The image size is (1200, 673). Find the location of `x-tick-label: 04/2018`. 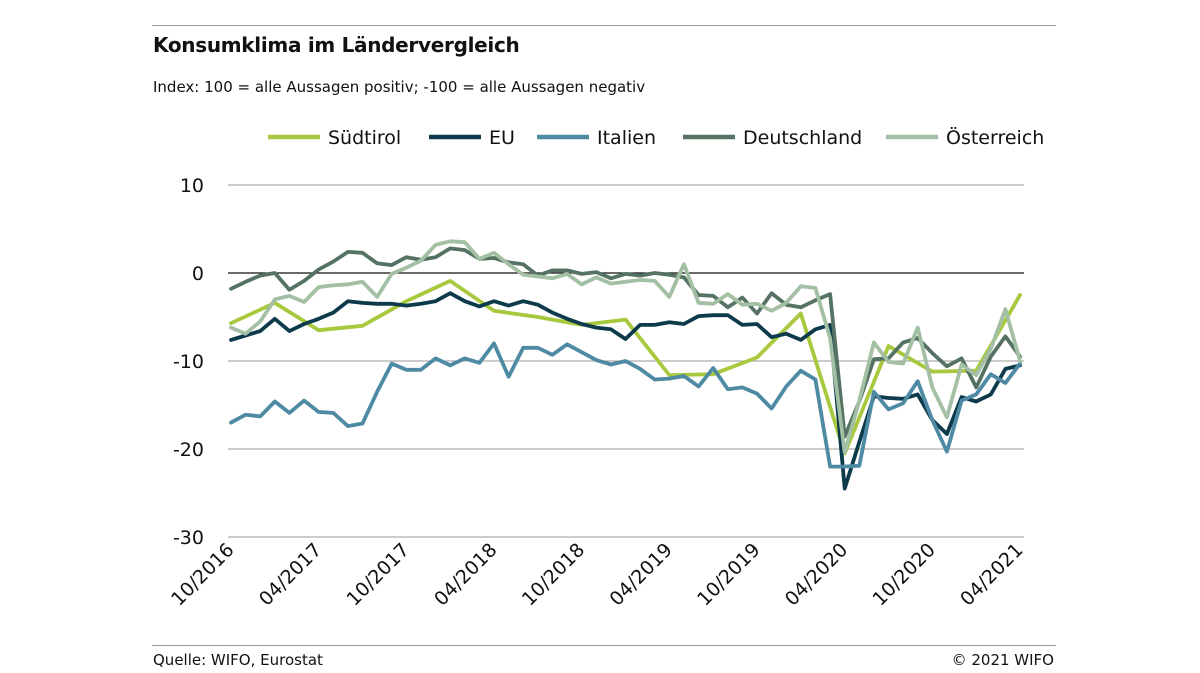

x-tick-label: 04/2018 is located at coordinates (465, 574).